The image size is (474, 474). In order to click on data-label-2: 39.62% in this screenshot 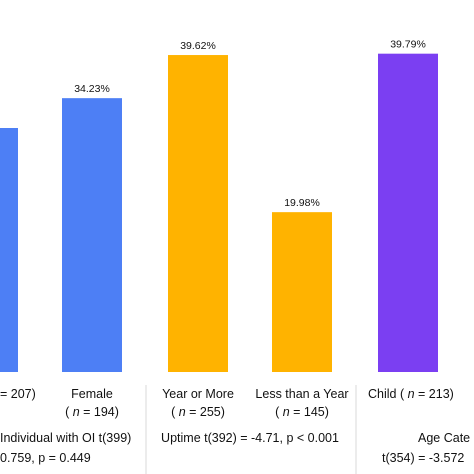, I will do `click(198, 46)`.